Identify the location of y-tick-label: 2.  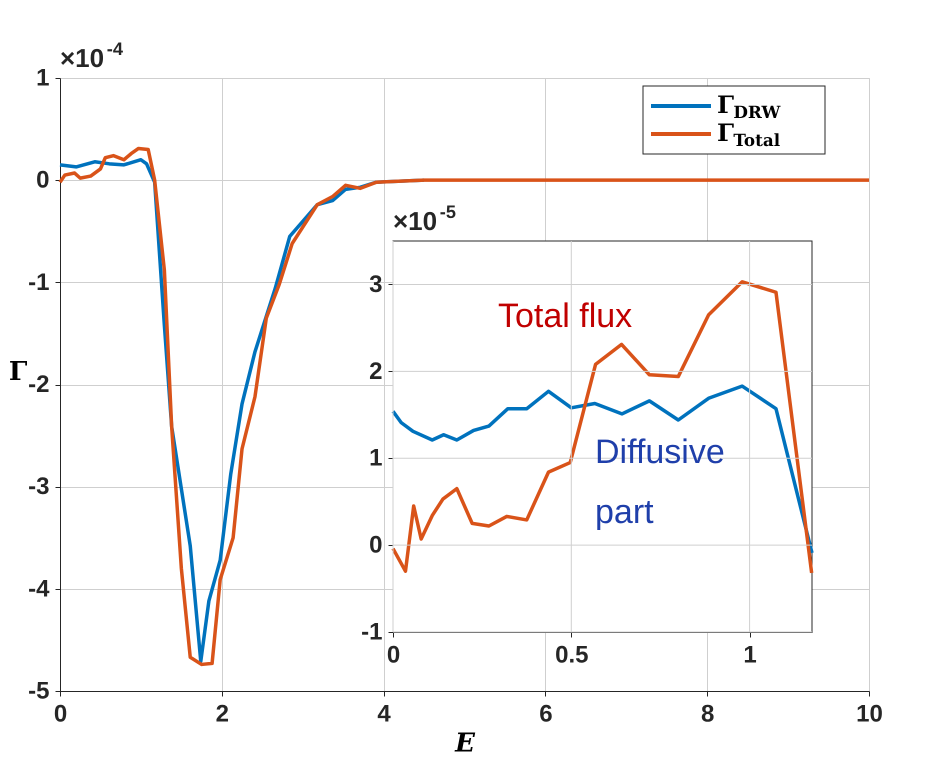
(375, 371).